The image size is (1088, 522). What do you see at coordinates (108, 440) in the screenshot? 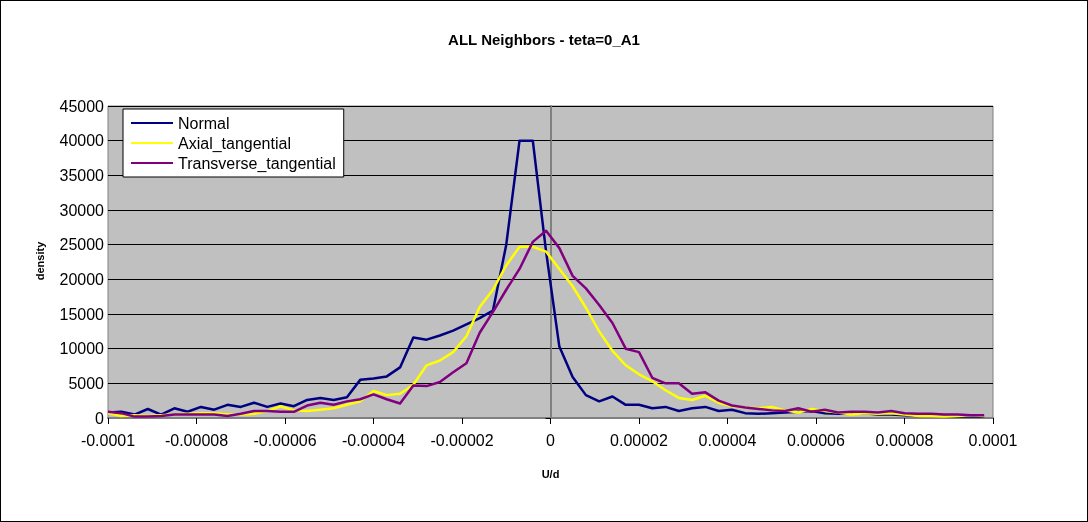
I see `x-tick-label: -0.0001` at bounding box center [108, 440].